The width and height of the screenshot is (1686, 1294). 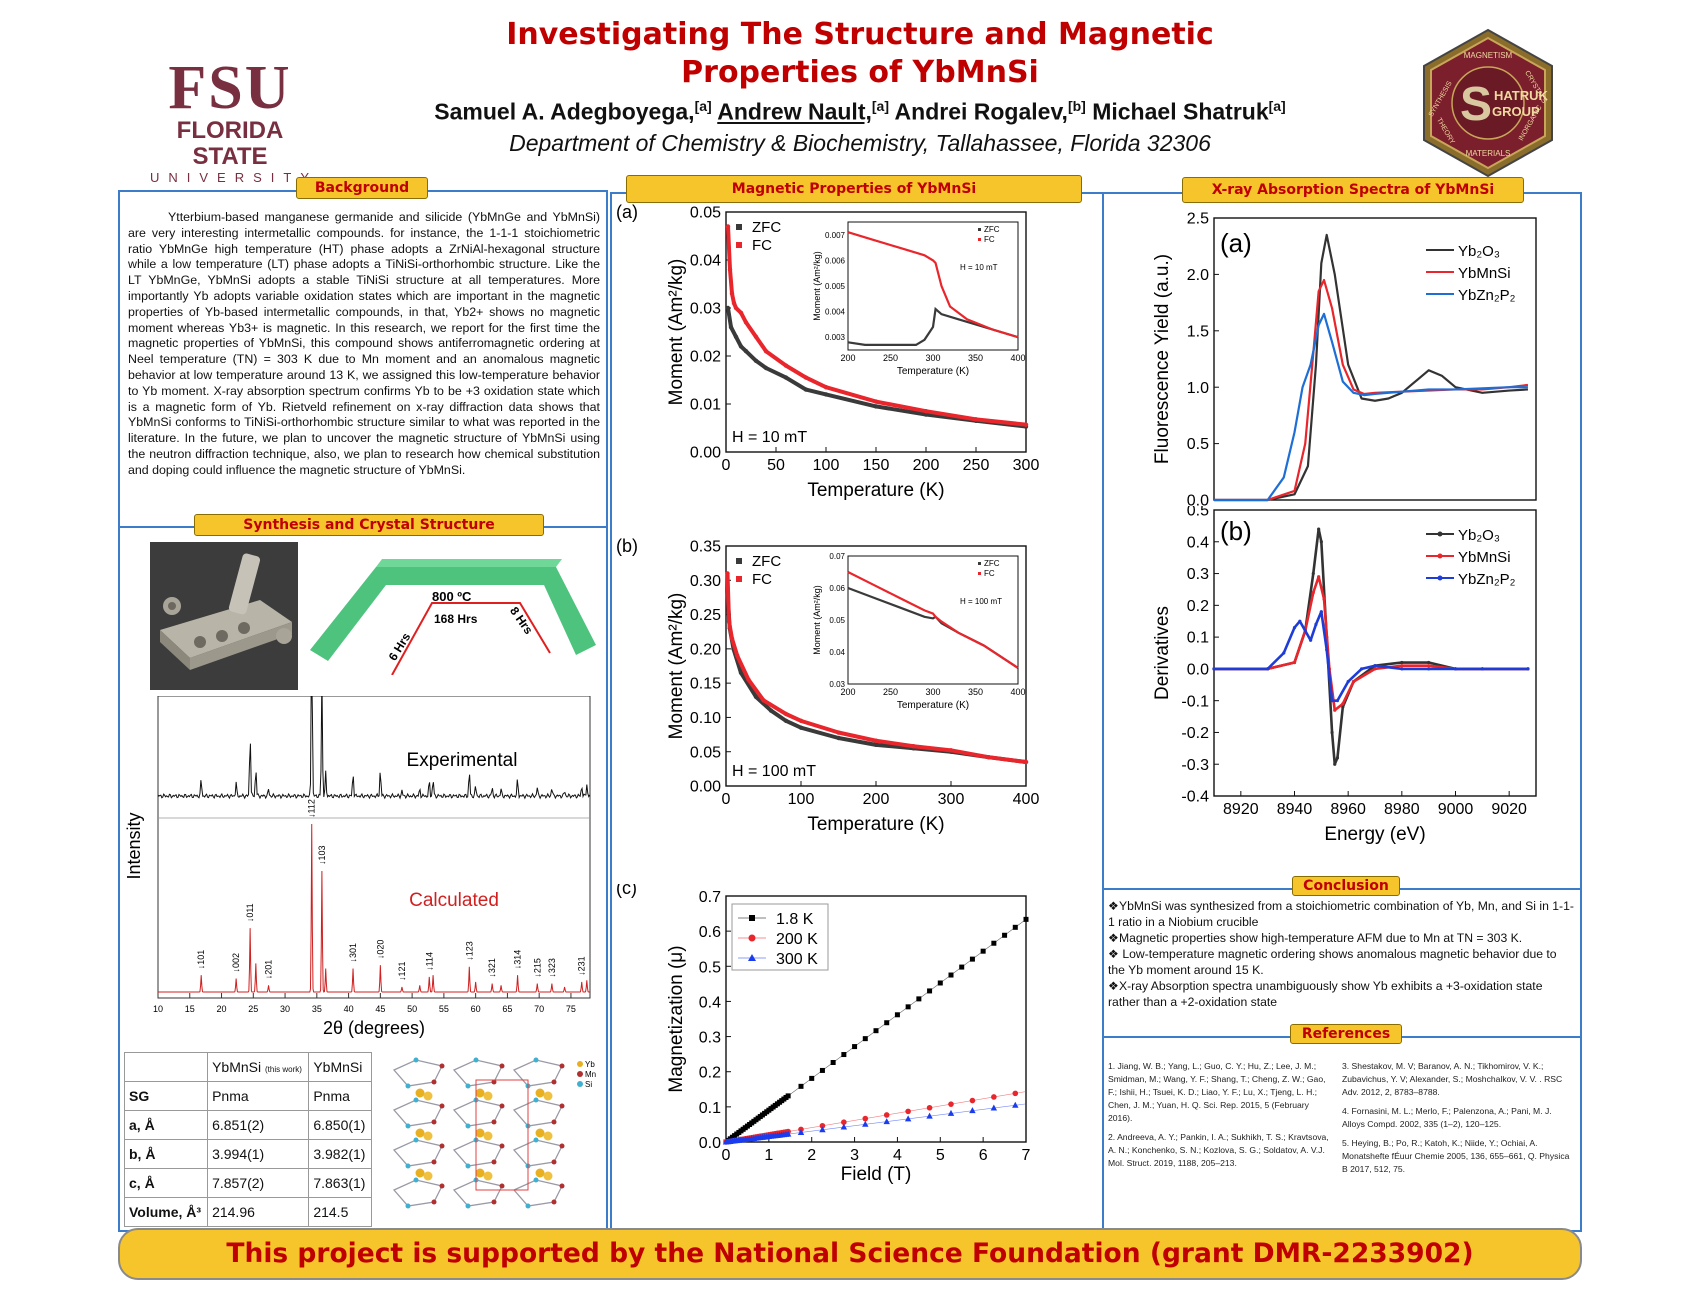 I want to click on xrd-experimental-label: Experimental, so click(x=462, y=760).